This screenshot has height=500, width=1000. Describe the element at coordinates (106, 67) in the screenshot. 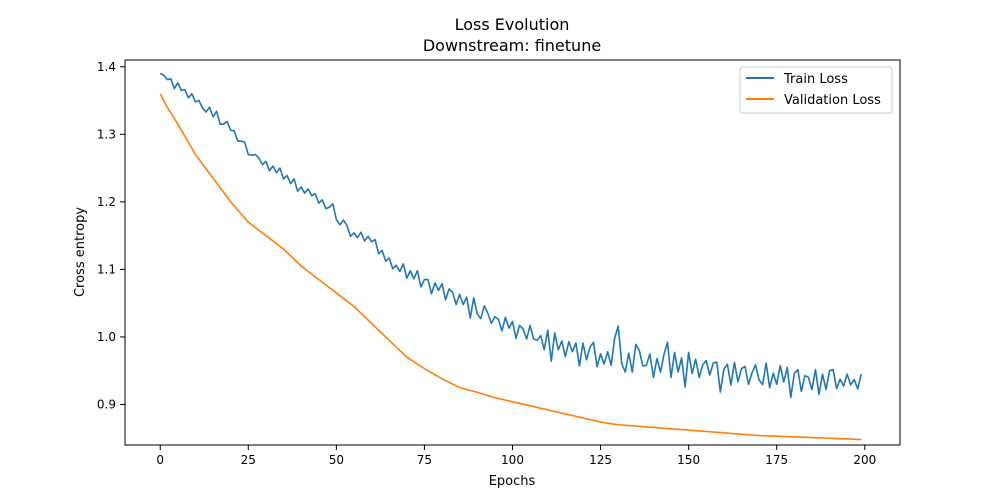

I see `y-tick-label: 1.4` at that location.